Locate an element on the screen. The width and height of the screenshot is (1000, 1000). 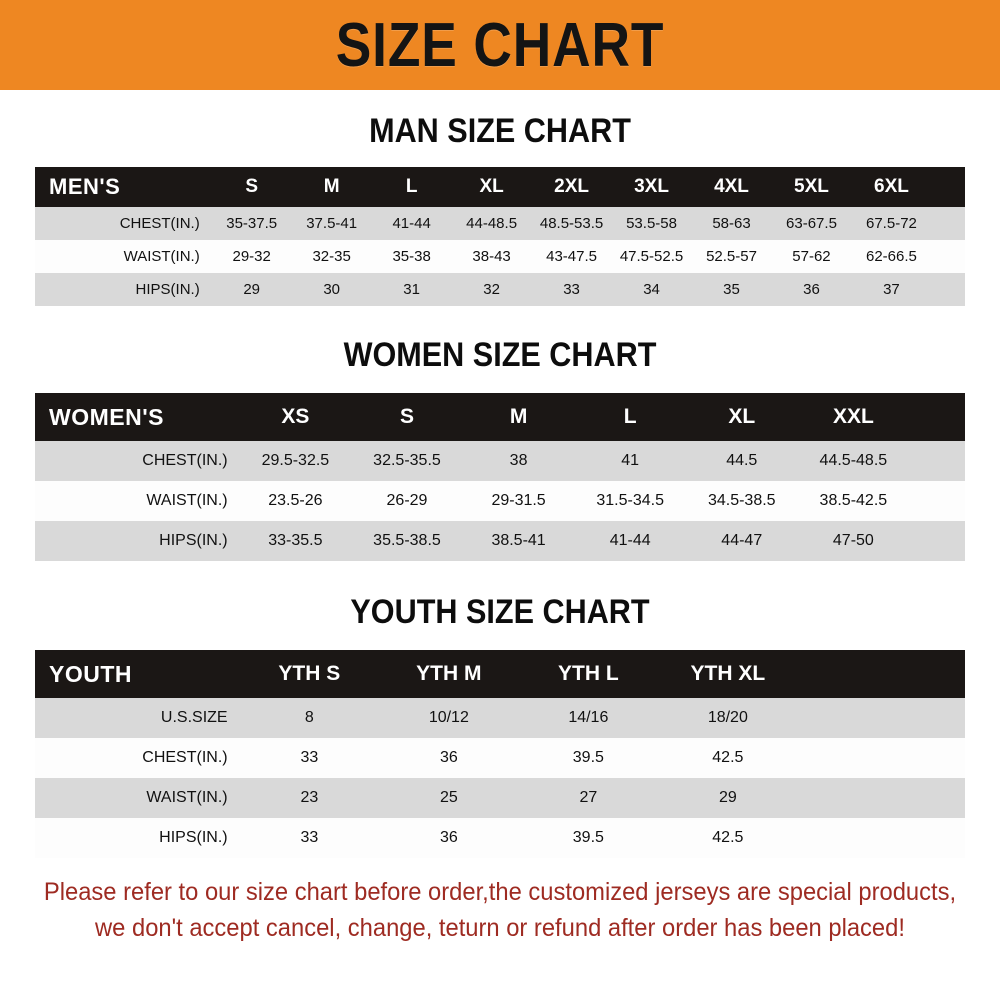
men-column-header-4: XL is located at coordinates (491, 187).